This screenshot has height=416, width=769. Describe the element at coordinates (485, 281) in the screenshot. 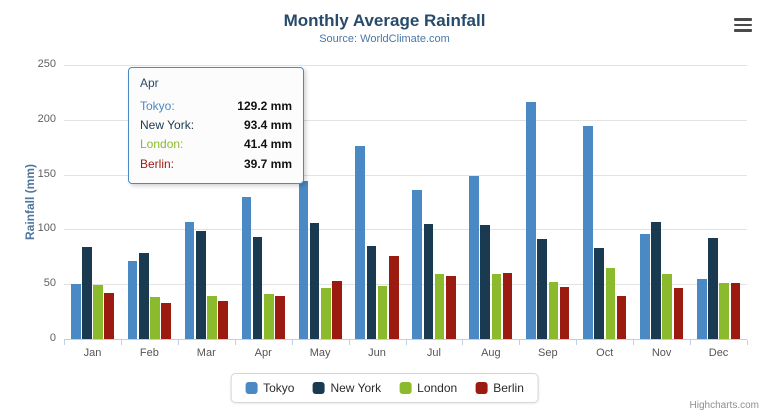

I see `bar-new-york-aug` at that location.